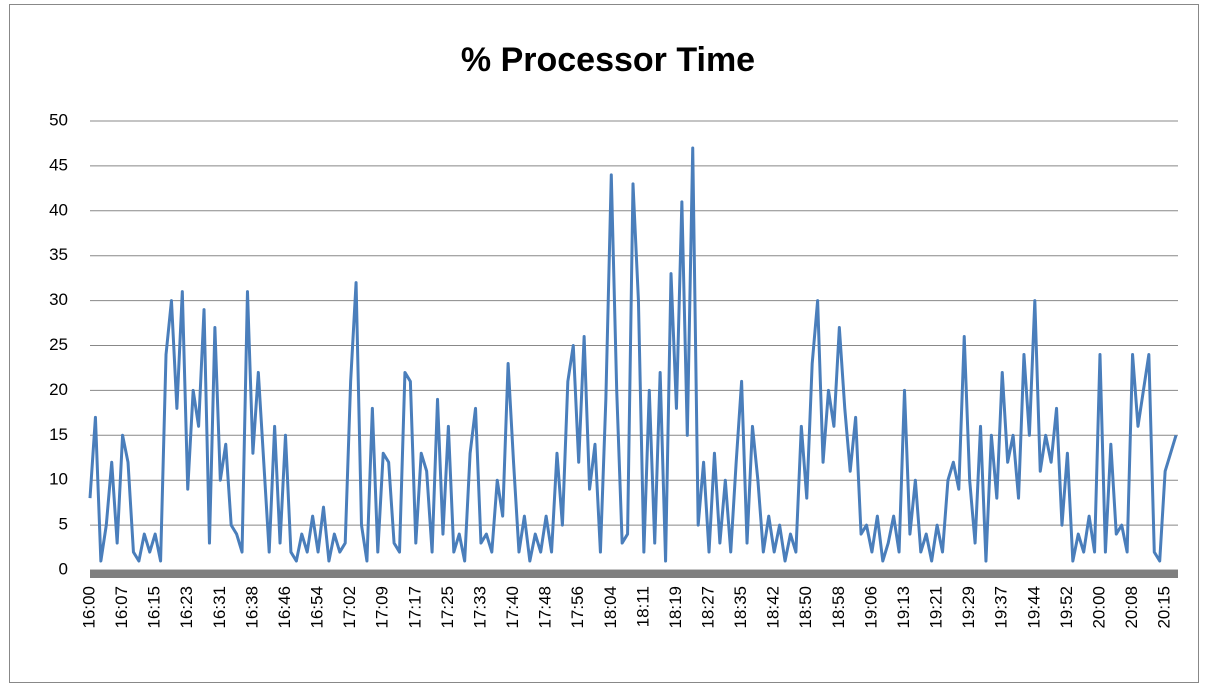 The image size is (1208, 687). I want to click on x-tick-label: 18:42, so click(773, 607).